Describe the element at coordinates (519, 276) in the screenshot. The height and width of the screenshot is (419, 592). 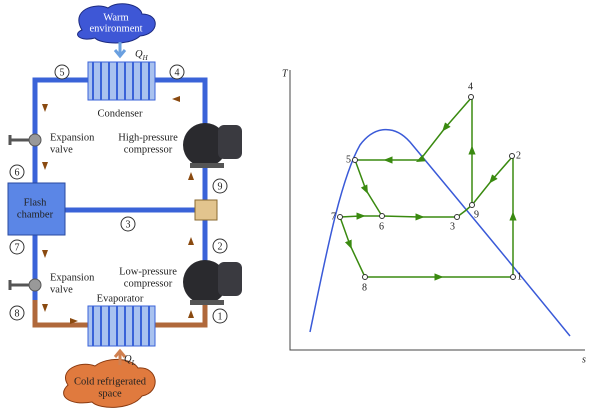
I see `point-label: 1` at that location.